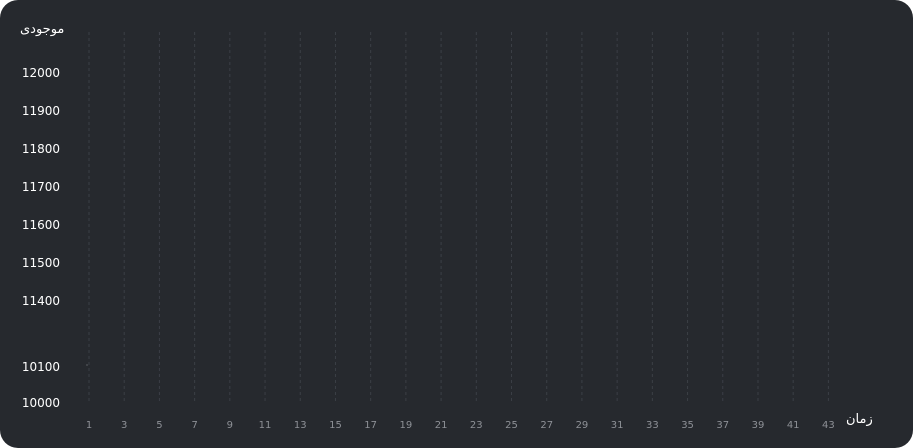 The image size is (913, 448). What do you see at coordinates (159, 425) in the screenshot?
I see `x-tick-label: 5` at bounding box center [159, 425].